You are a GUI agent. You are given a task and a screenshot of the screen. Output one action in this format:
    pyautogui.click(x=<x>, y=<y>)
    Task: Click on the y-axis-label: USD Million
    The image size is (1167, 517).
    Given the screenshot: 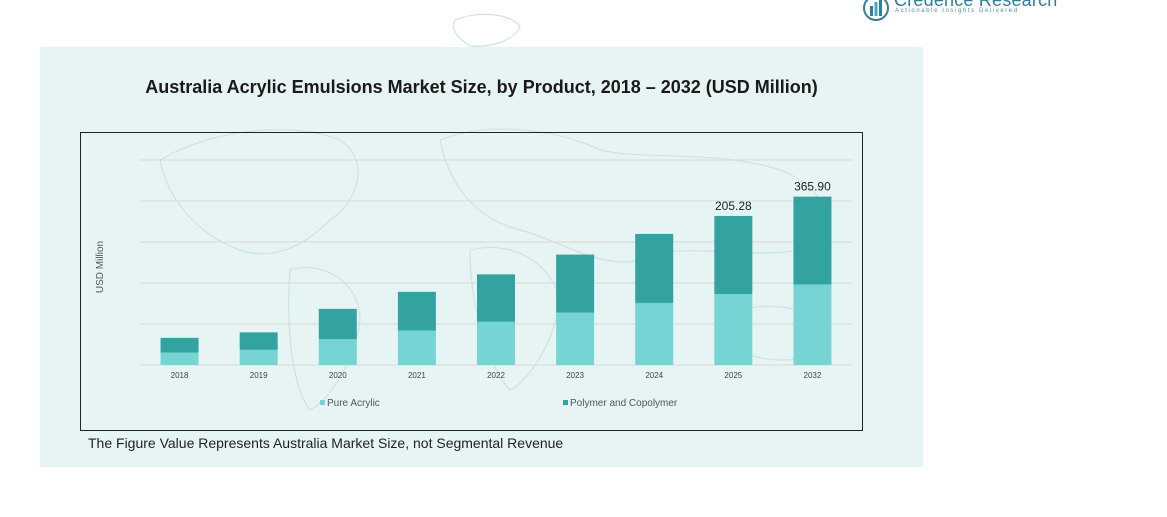 What is the action you would take?
    pyautogui.click(x=100, y=267)
    